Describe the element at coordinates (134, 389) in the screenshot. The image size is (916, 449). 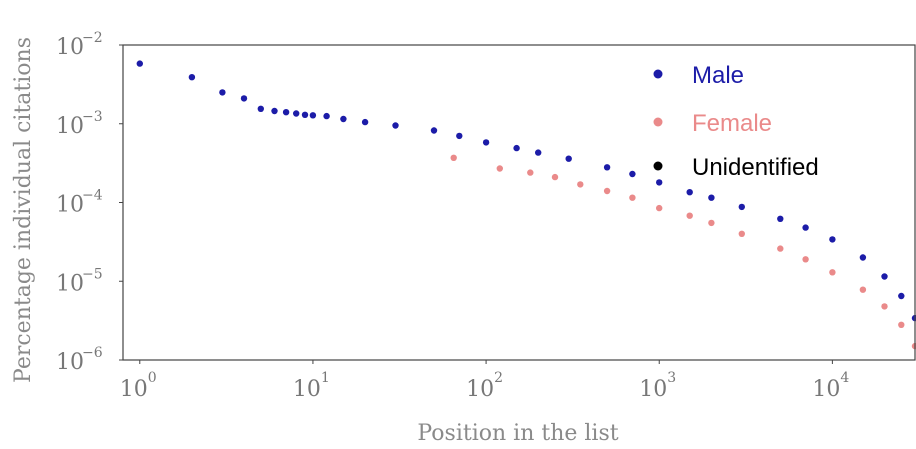
I see `x-tick-base-0: 10` at that location.